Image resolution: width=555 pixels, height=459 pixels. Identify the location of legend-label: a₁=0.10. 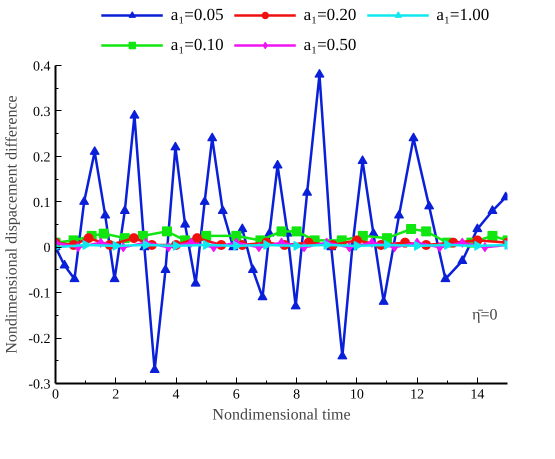
(197, 45).